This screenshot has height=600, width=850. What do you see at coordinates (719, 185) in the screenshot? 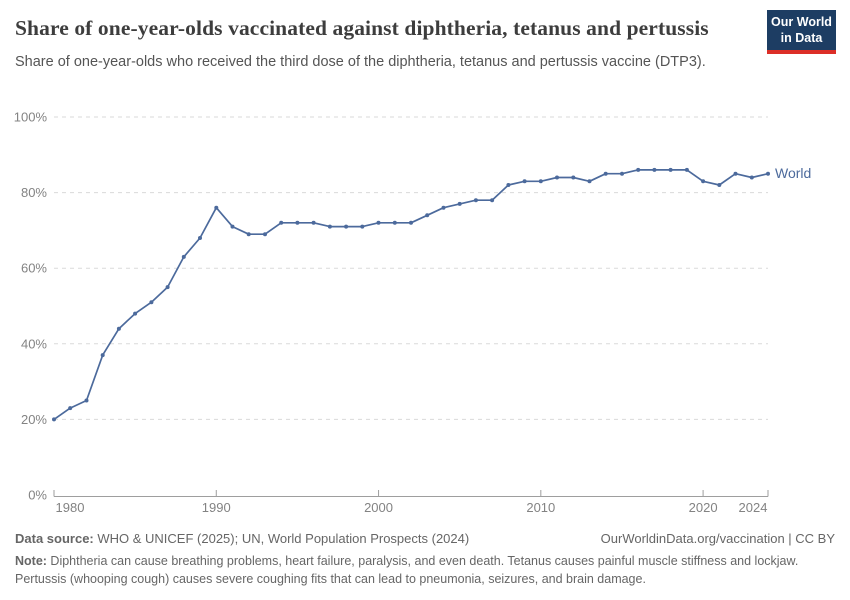
I see `world-point-2021` at bounding box center [719, 185].